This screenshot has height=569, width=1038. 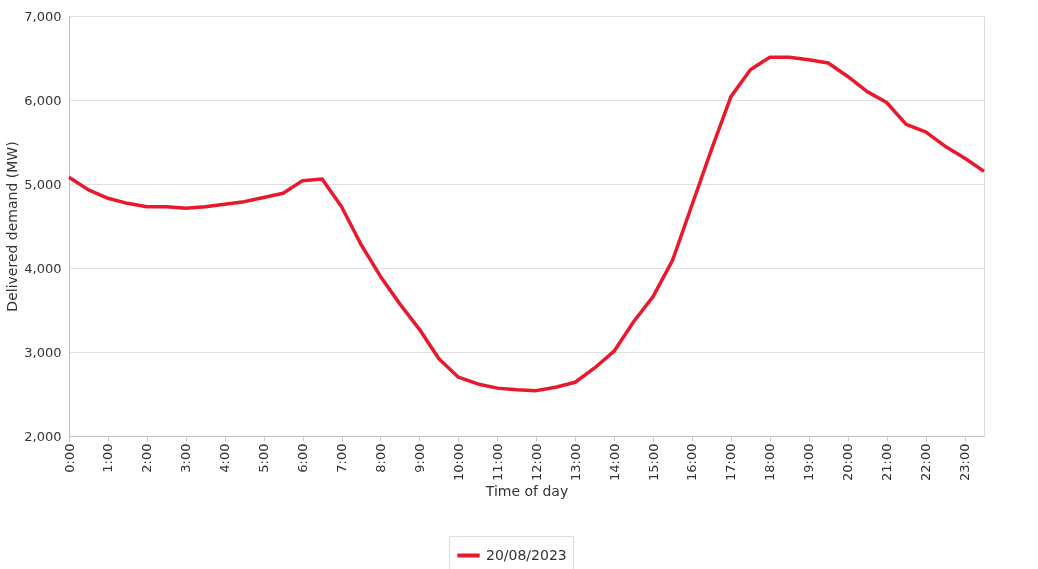 What do you see at coordinates (692, 462) in the screenshot?
I see `x-tick-label: 16:00` at bounding box center [692, 462].